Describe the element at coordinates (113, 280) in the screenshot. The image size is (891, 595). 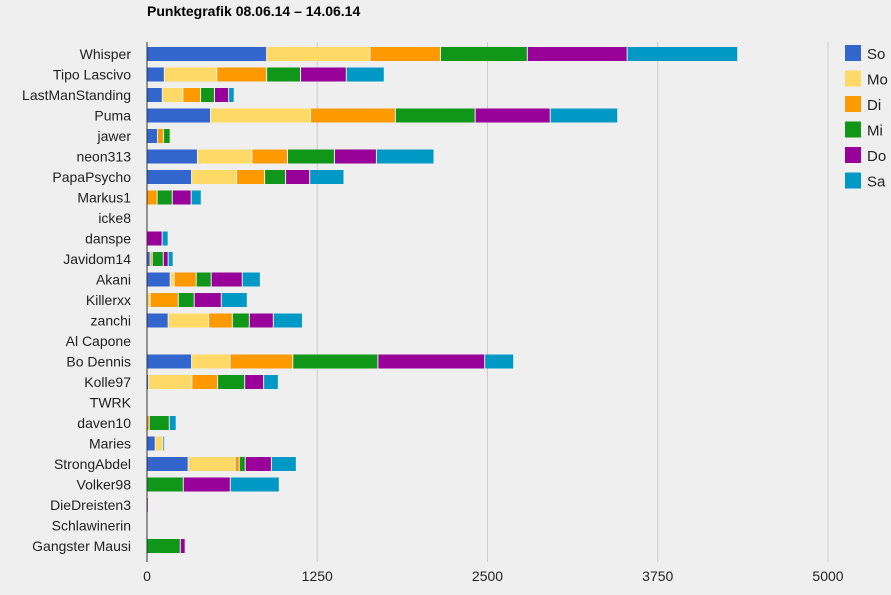
I see `y-category-label: Akani` at that location.